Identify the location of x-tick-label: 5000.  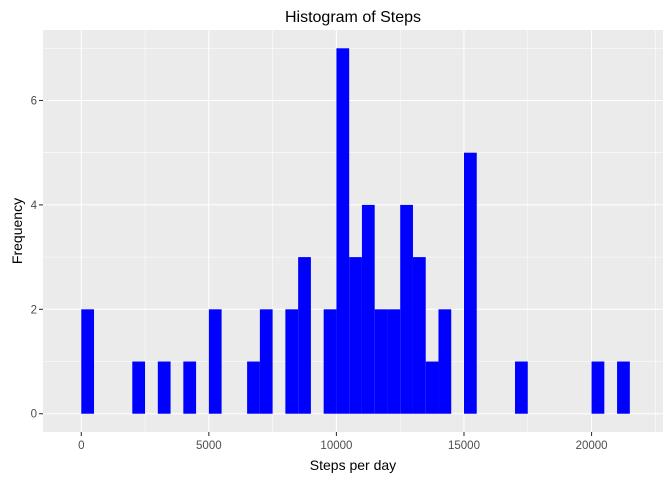
(209, 446).